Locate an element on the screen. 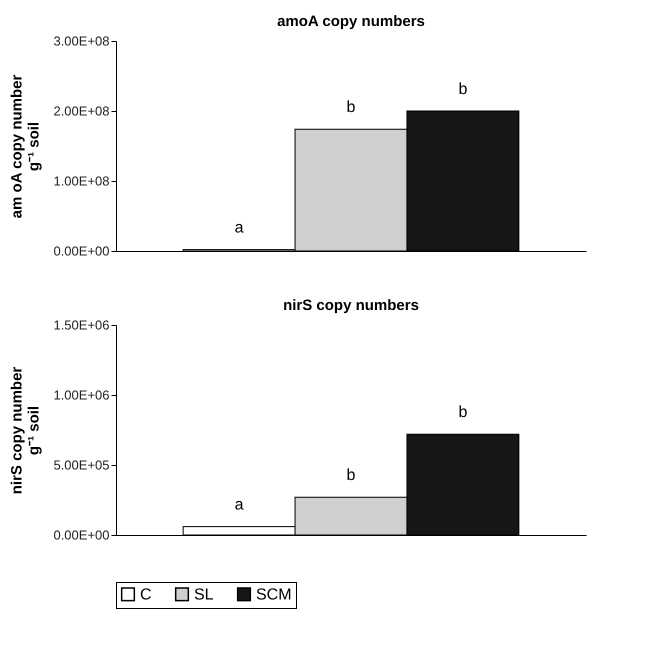 This screenshot has height=667, width=649. legend-label: C is located at coordinates (146, 595).